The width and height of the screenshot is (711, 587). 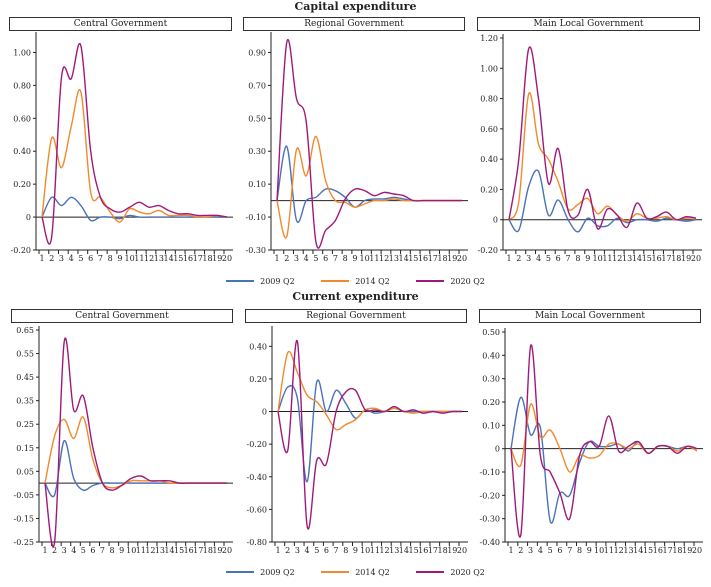 I want to click on y-tick-label: 0, so click(x=495, y=220).